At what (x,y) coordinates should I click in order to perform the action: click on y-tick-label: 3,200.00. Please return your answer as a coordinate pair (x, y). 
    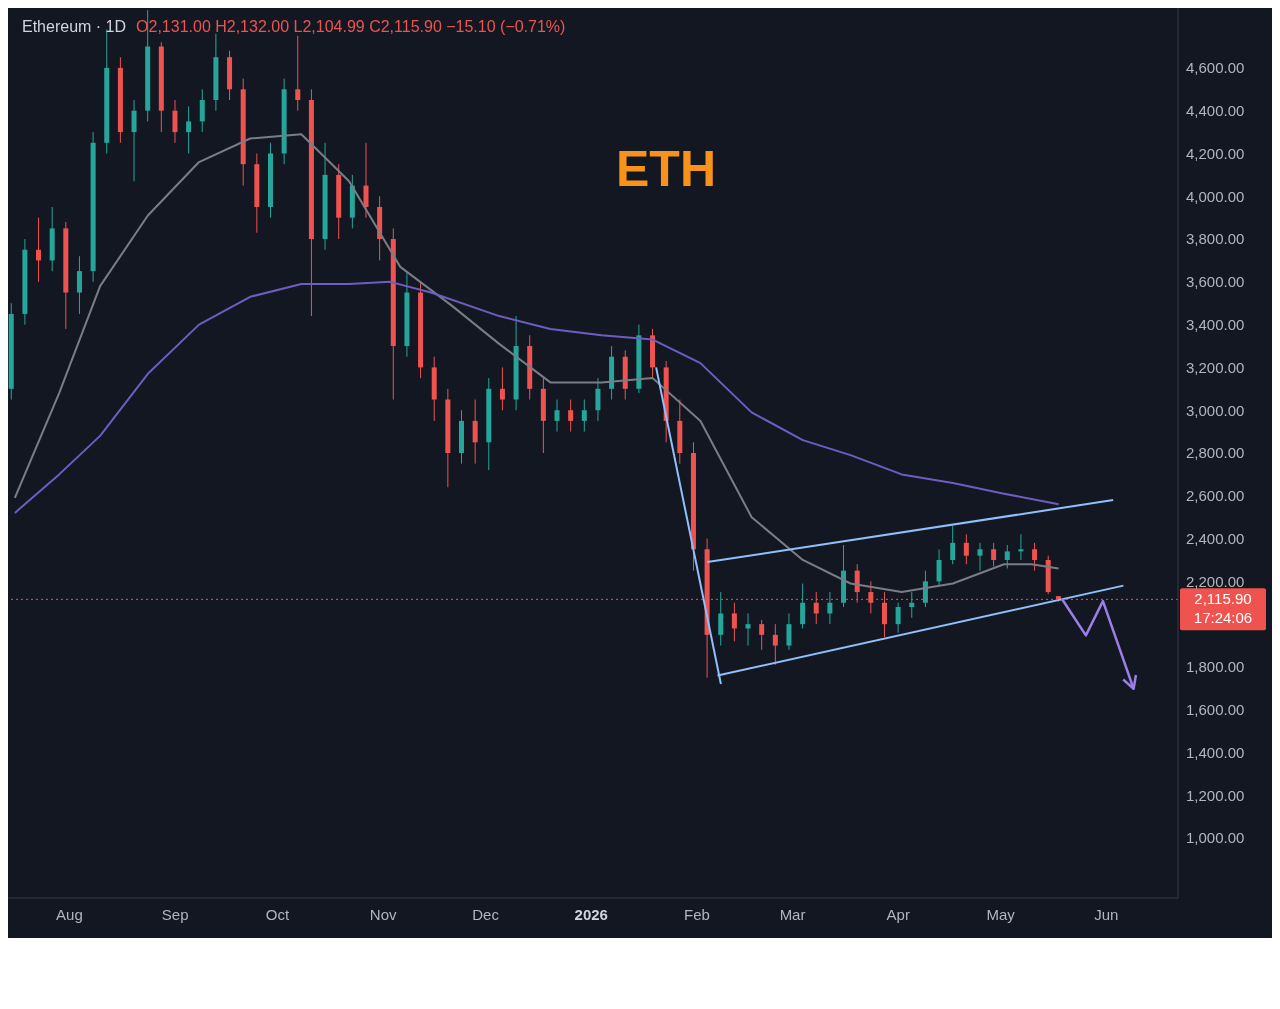
    Looking at the image, I should click on (1215, 367).